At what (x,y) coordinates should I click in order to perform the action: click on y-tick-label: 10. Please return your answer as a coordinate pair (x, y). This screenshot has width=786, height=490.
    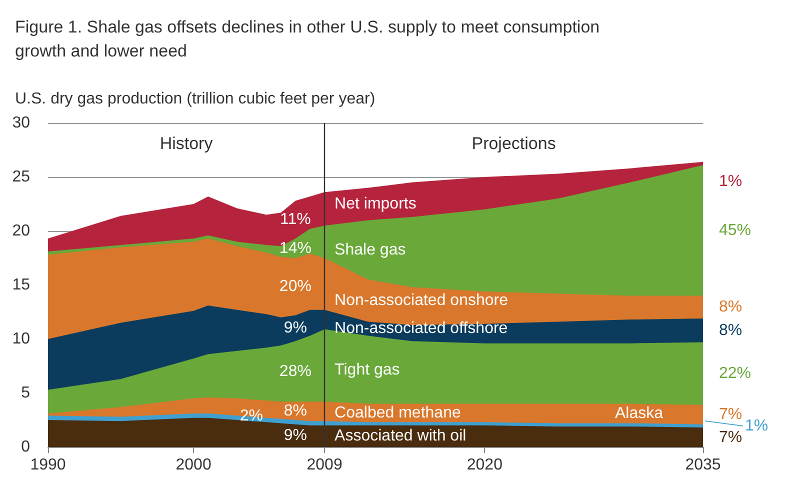
    Looking at the image, I should click on (21, 339).